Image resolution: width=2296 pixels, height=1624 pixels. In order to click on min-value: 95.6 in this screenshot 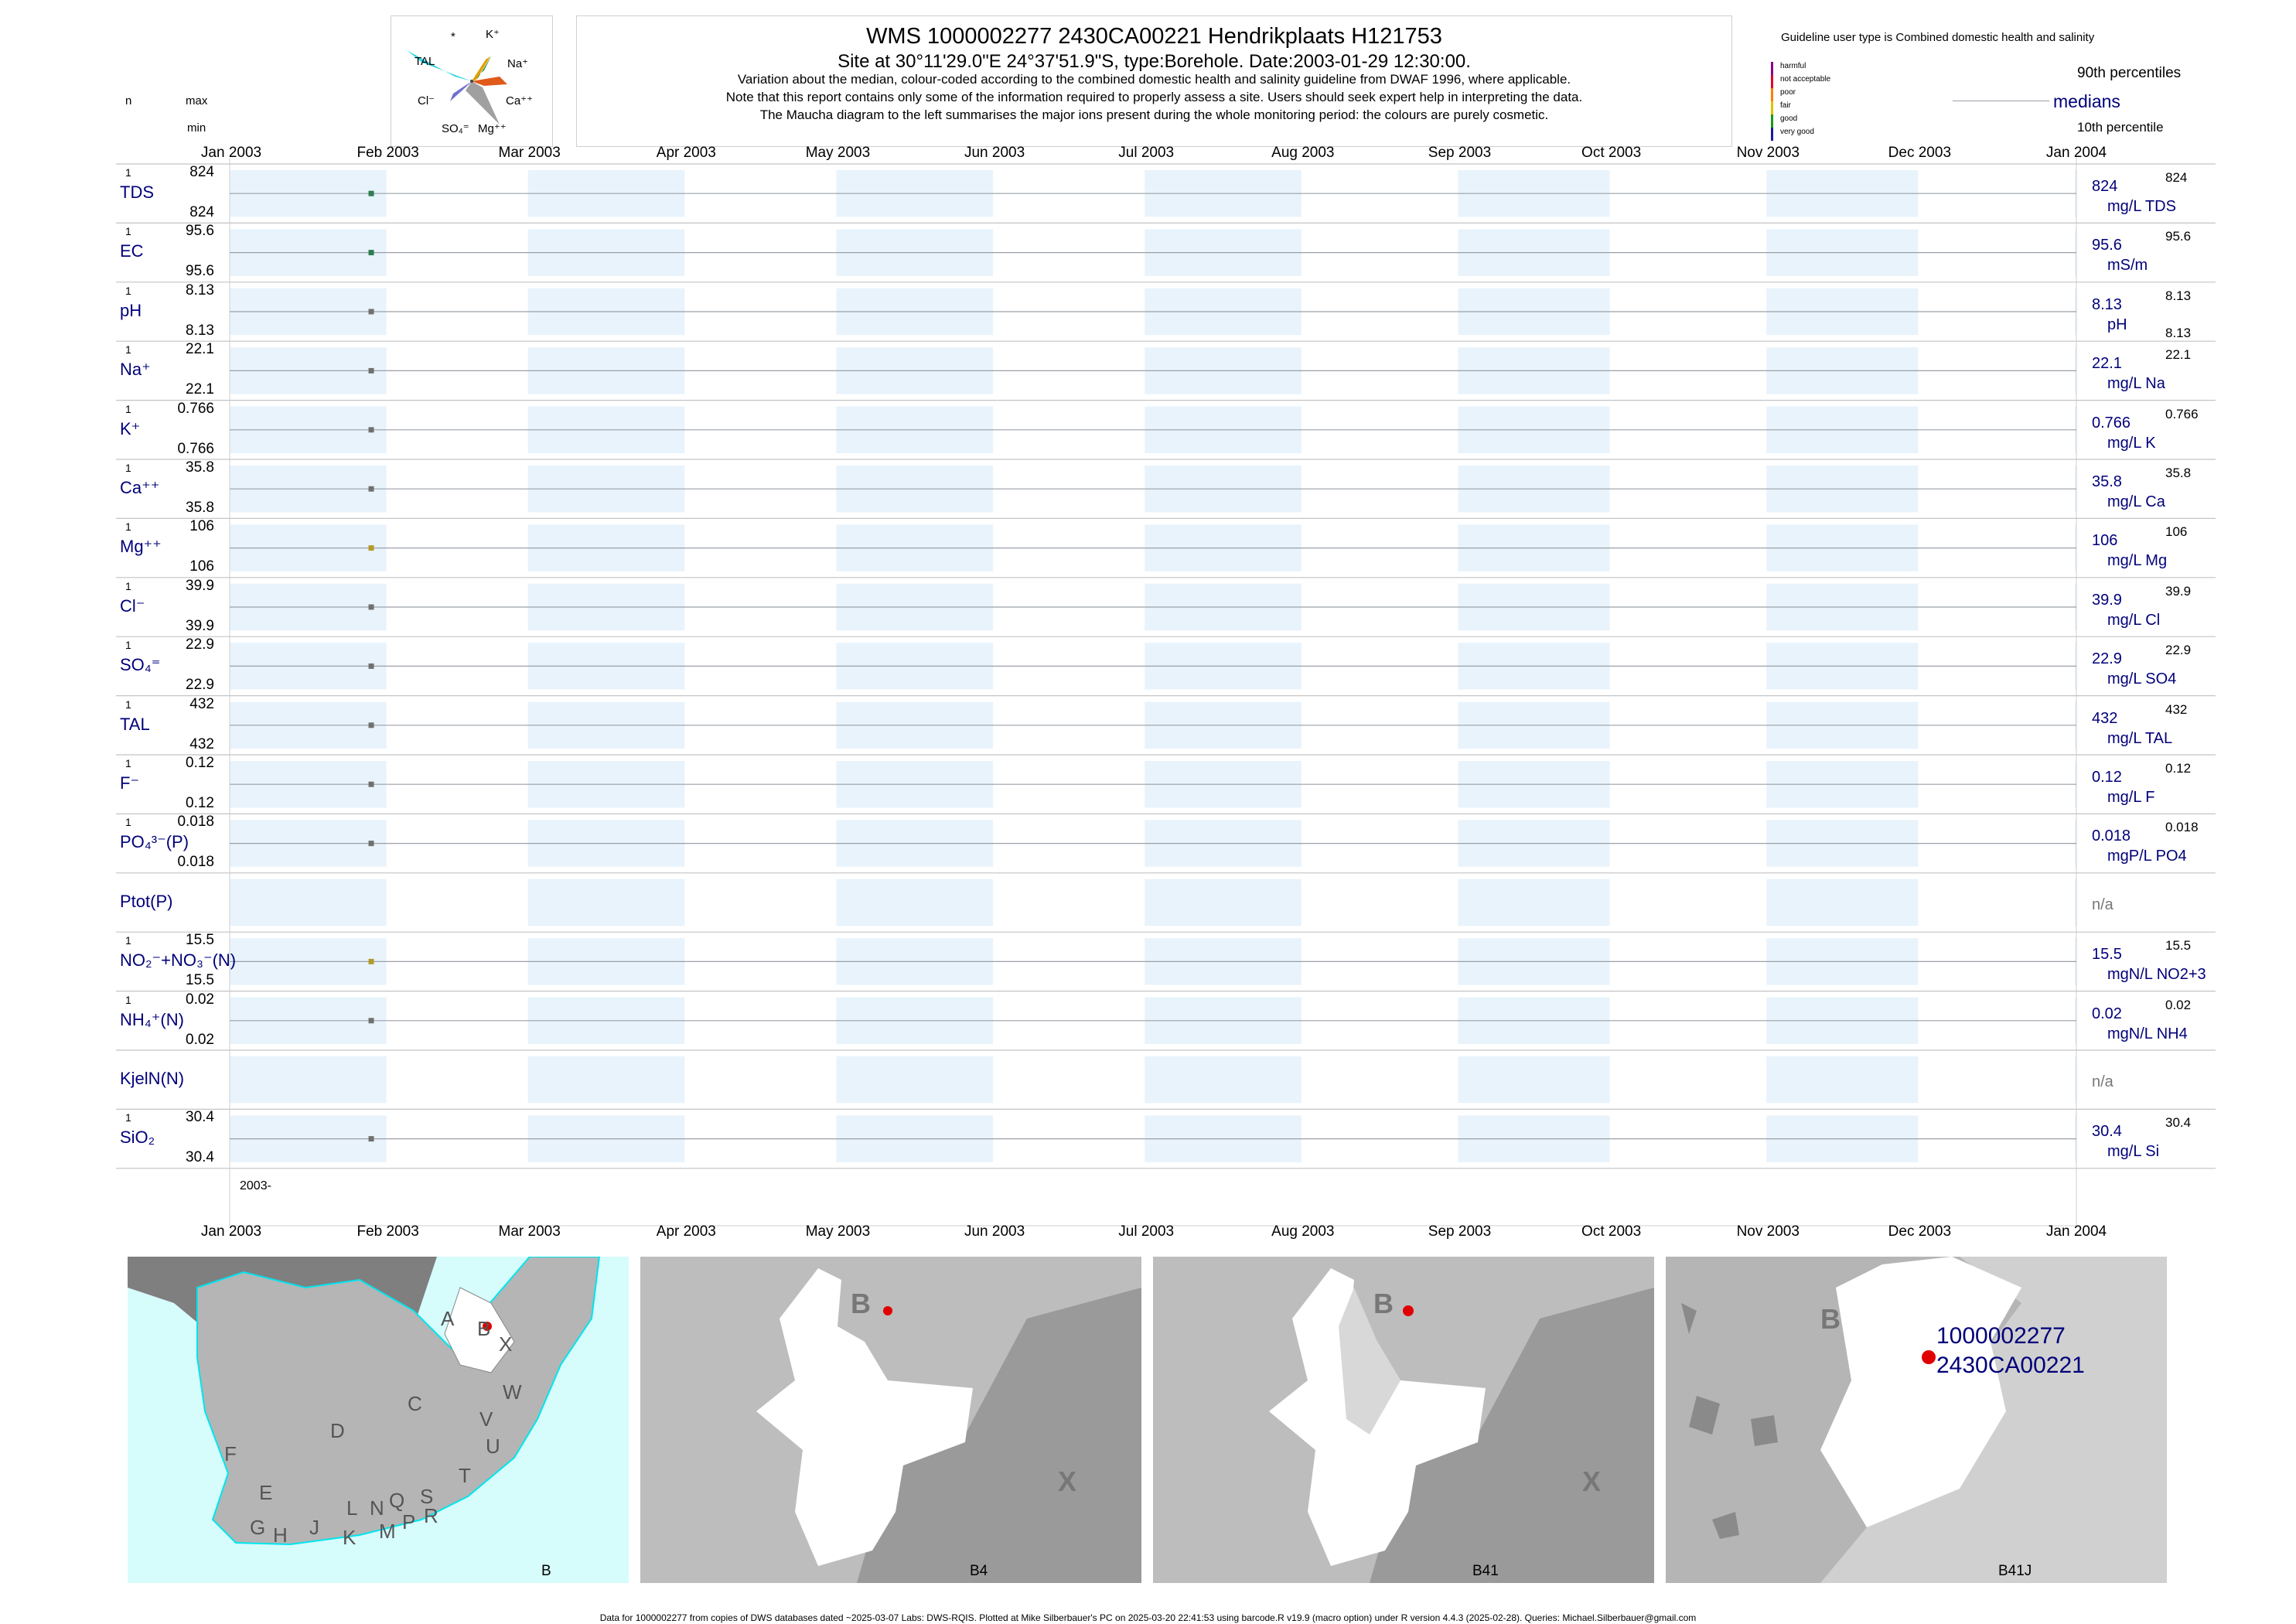, I will do `click(200, 271)`.